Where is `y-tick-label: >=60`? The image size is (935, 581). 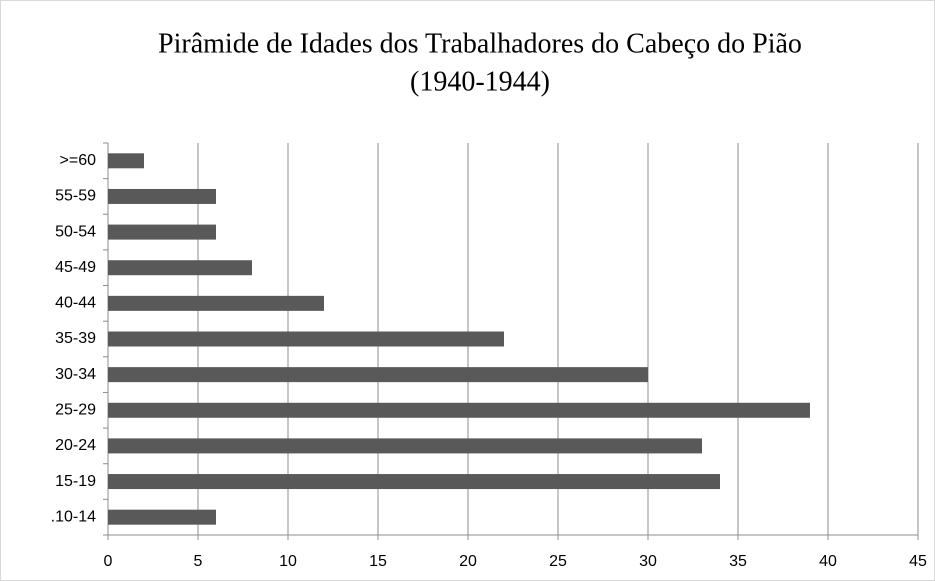
y-tick-label: >=60 is located at coordinates (78, 160).